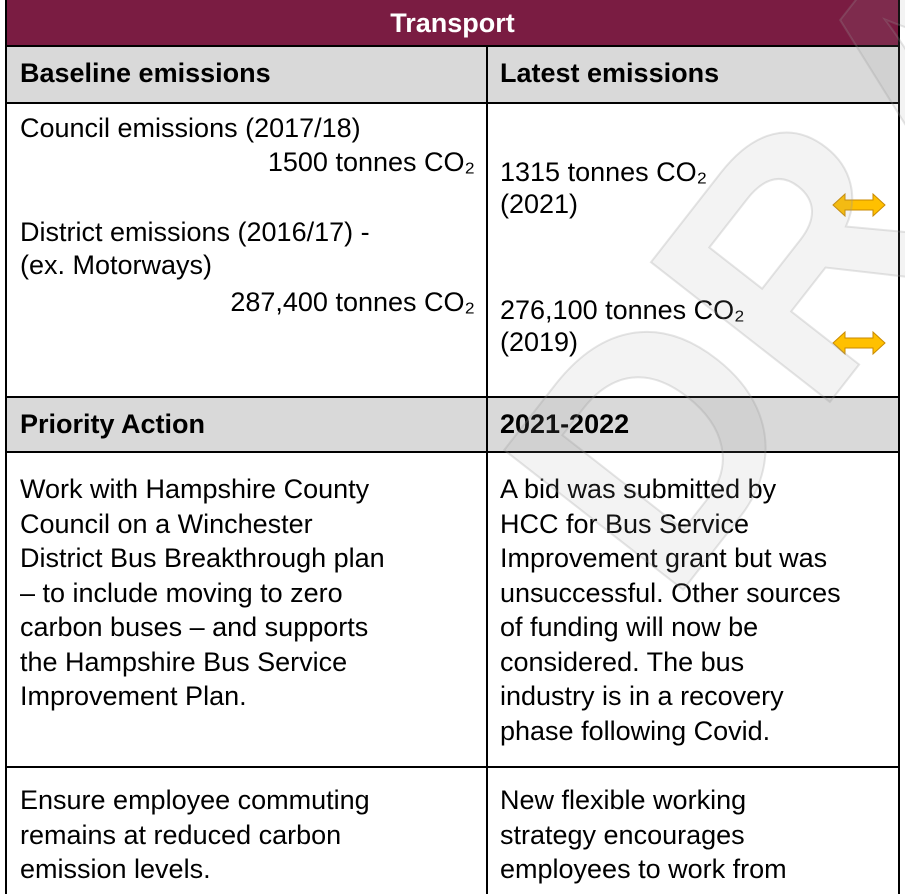 The height and width of the screenshot is (894, 905). Describe the element at coordinates (622, 310) in the screenshot. I see `latest-value: 276,100 tonnes CO₂` at that location.